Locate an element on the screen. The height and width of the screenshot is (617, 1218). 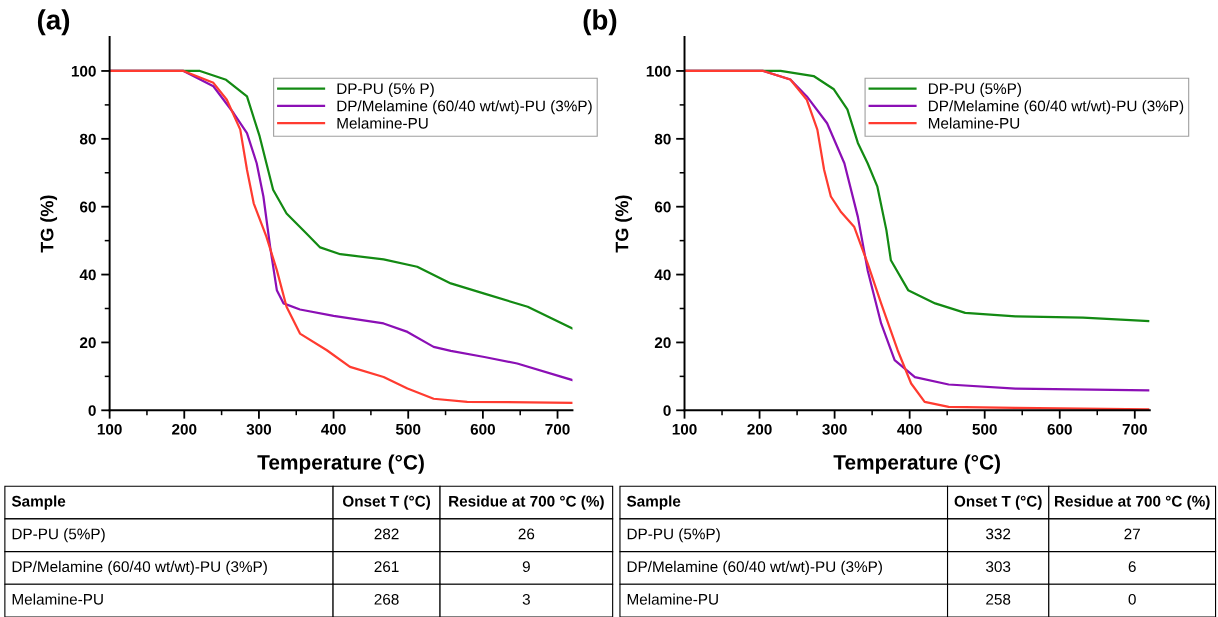
legend-label: DP-PU (5%P) is located at coordinates (974, 90).